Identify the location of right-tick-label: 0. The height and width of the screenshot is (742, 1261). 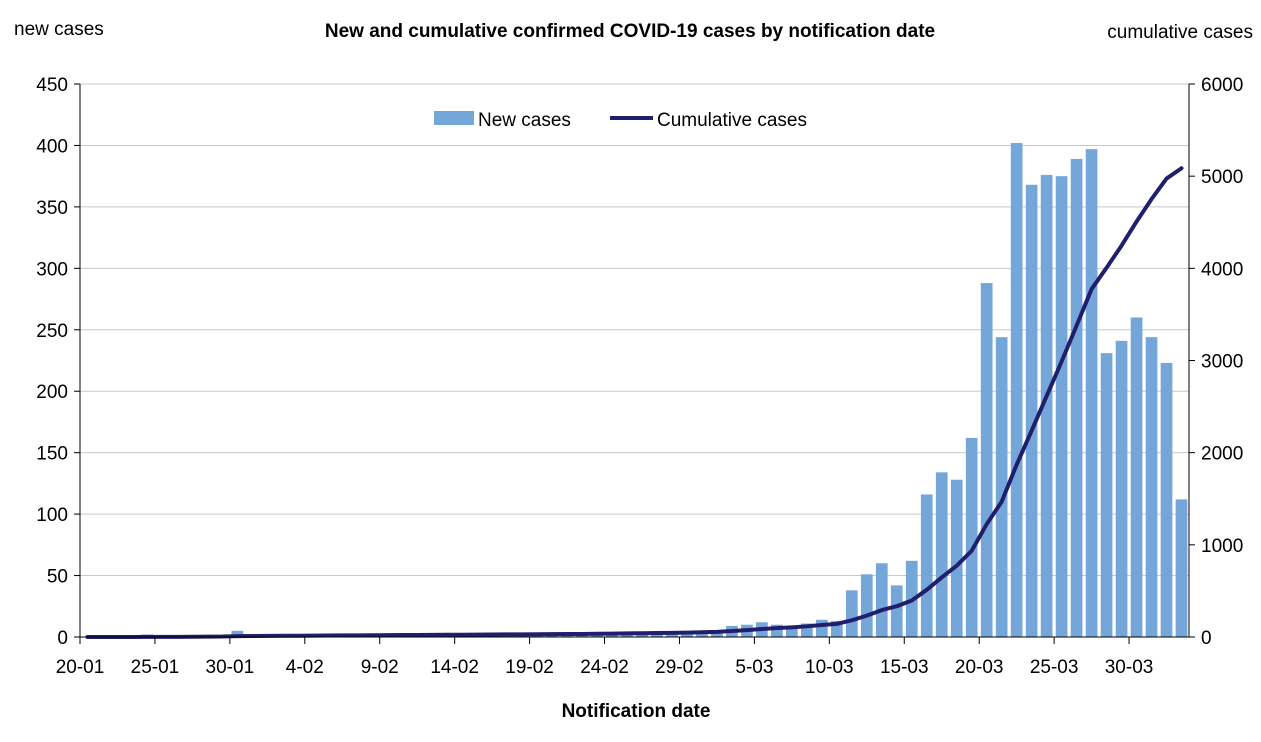
(1206, 638).